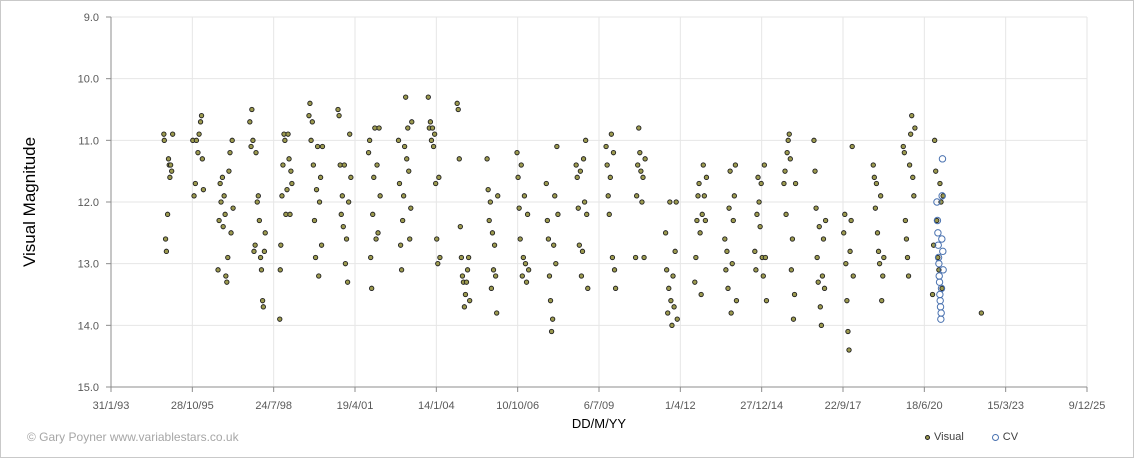 Image resolution: width=1134 pixels, height=459 pixels. I want to click on x-tick-label: 14/1/04, so click(436, 406).